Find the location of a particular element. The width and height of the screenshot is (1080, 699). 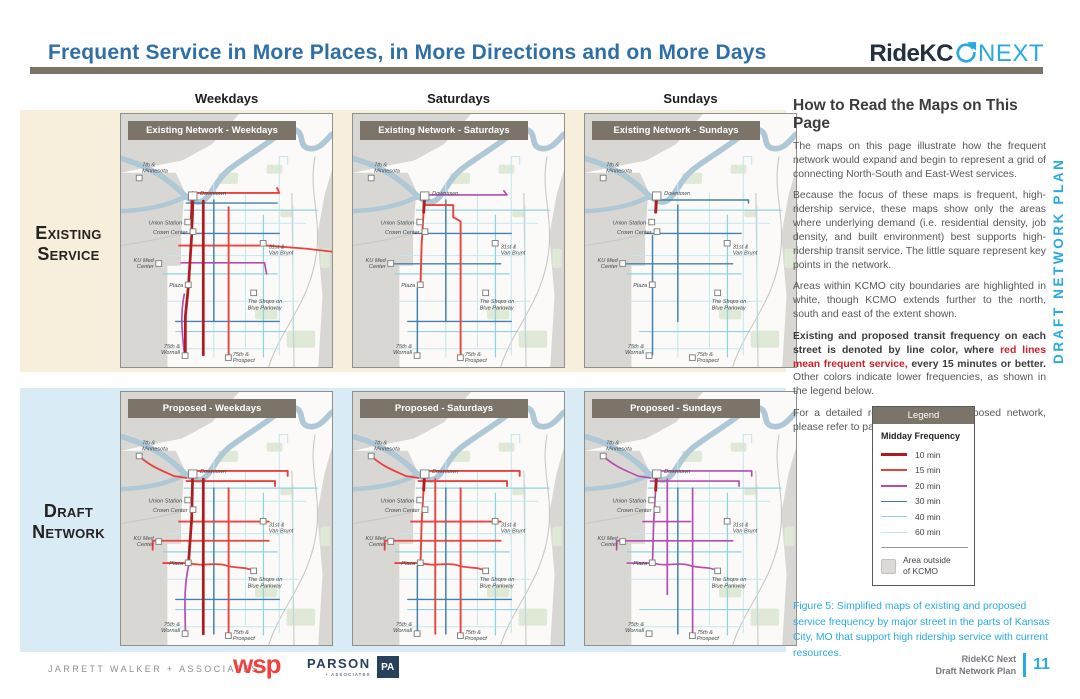

row-label-existing-service: Existing Service is located at coordinates (68, 244).